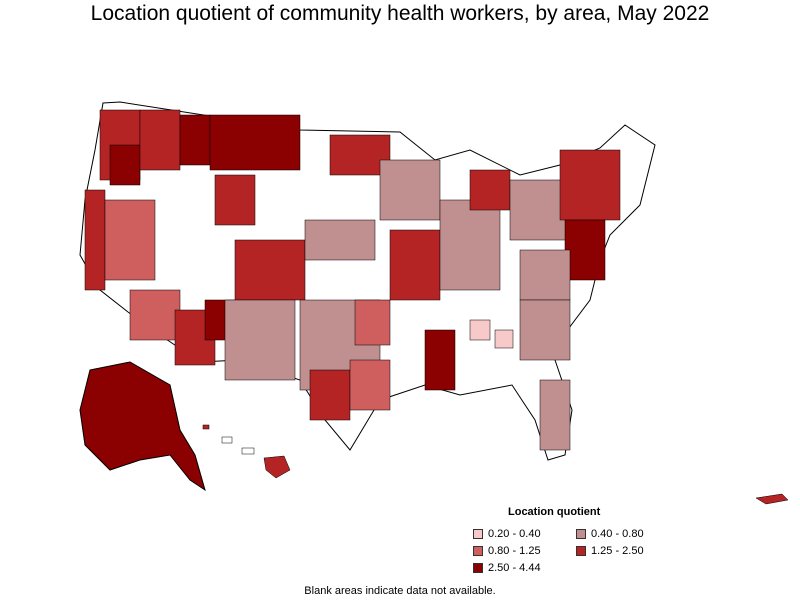  I want to click on legend-label: 0.80 - 1.25, so click(514, 551).